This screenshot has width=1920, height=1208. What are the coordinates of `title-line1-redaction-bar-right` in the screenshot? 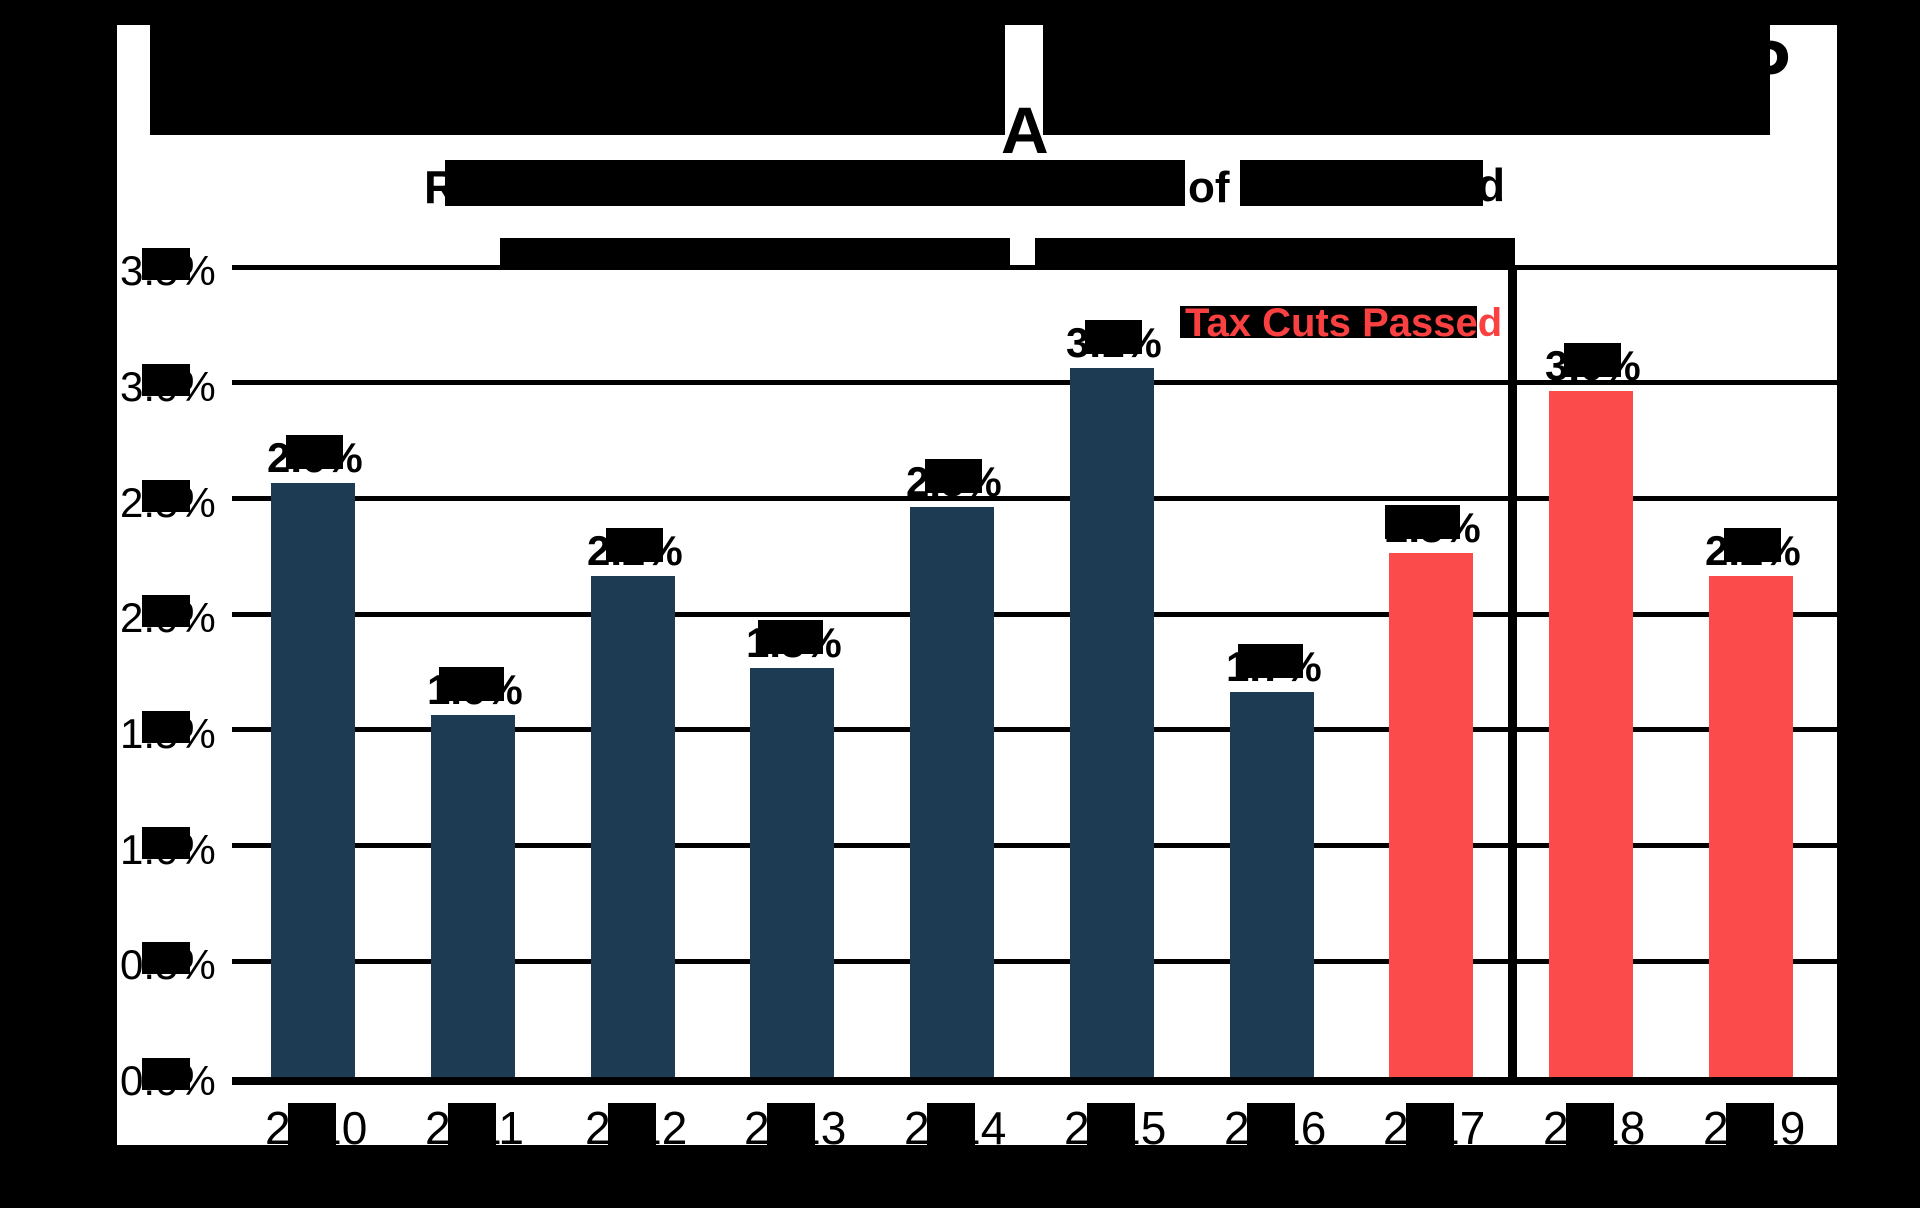 It's located at (1406, 80).